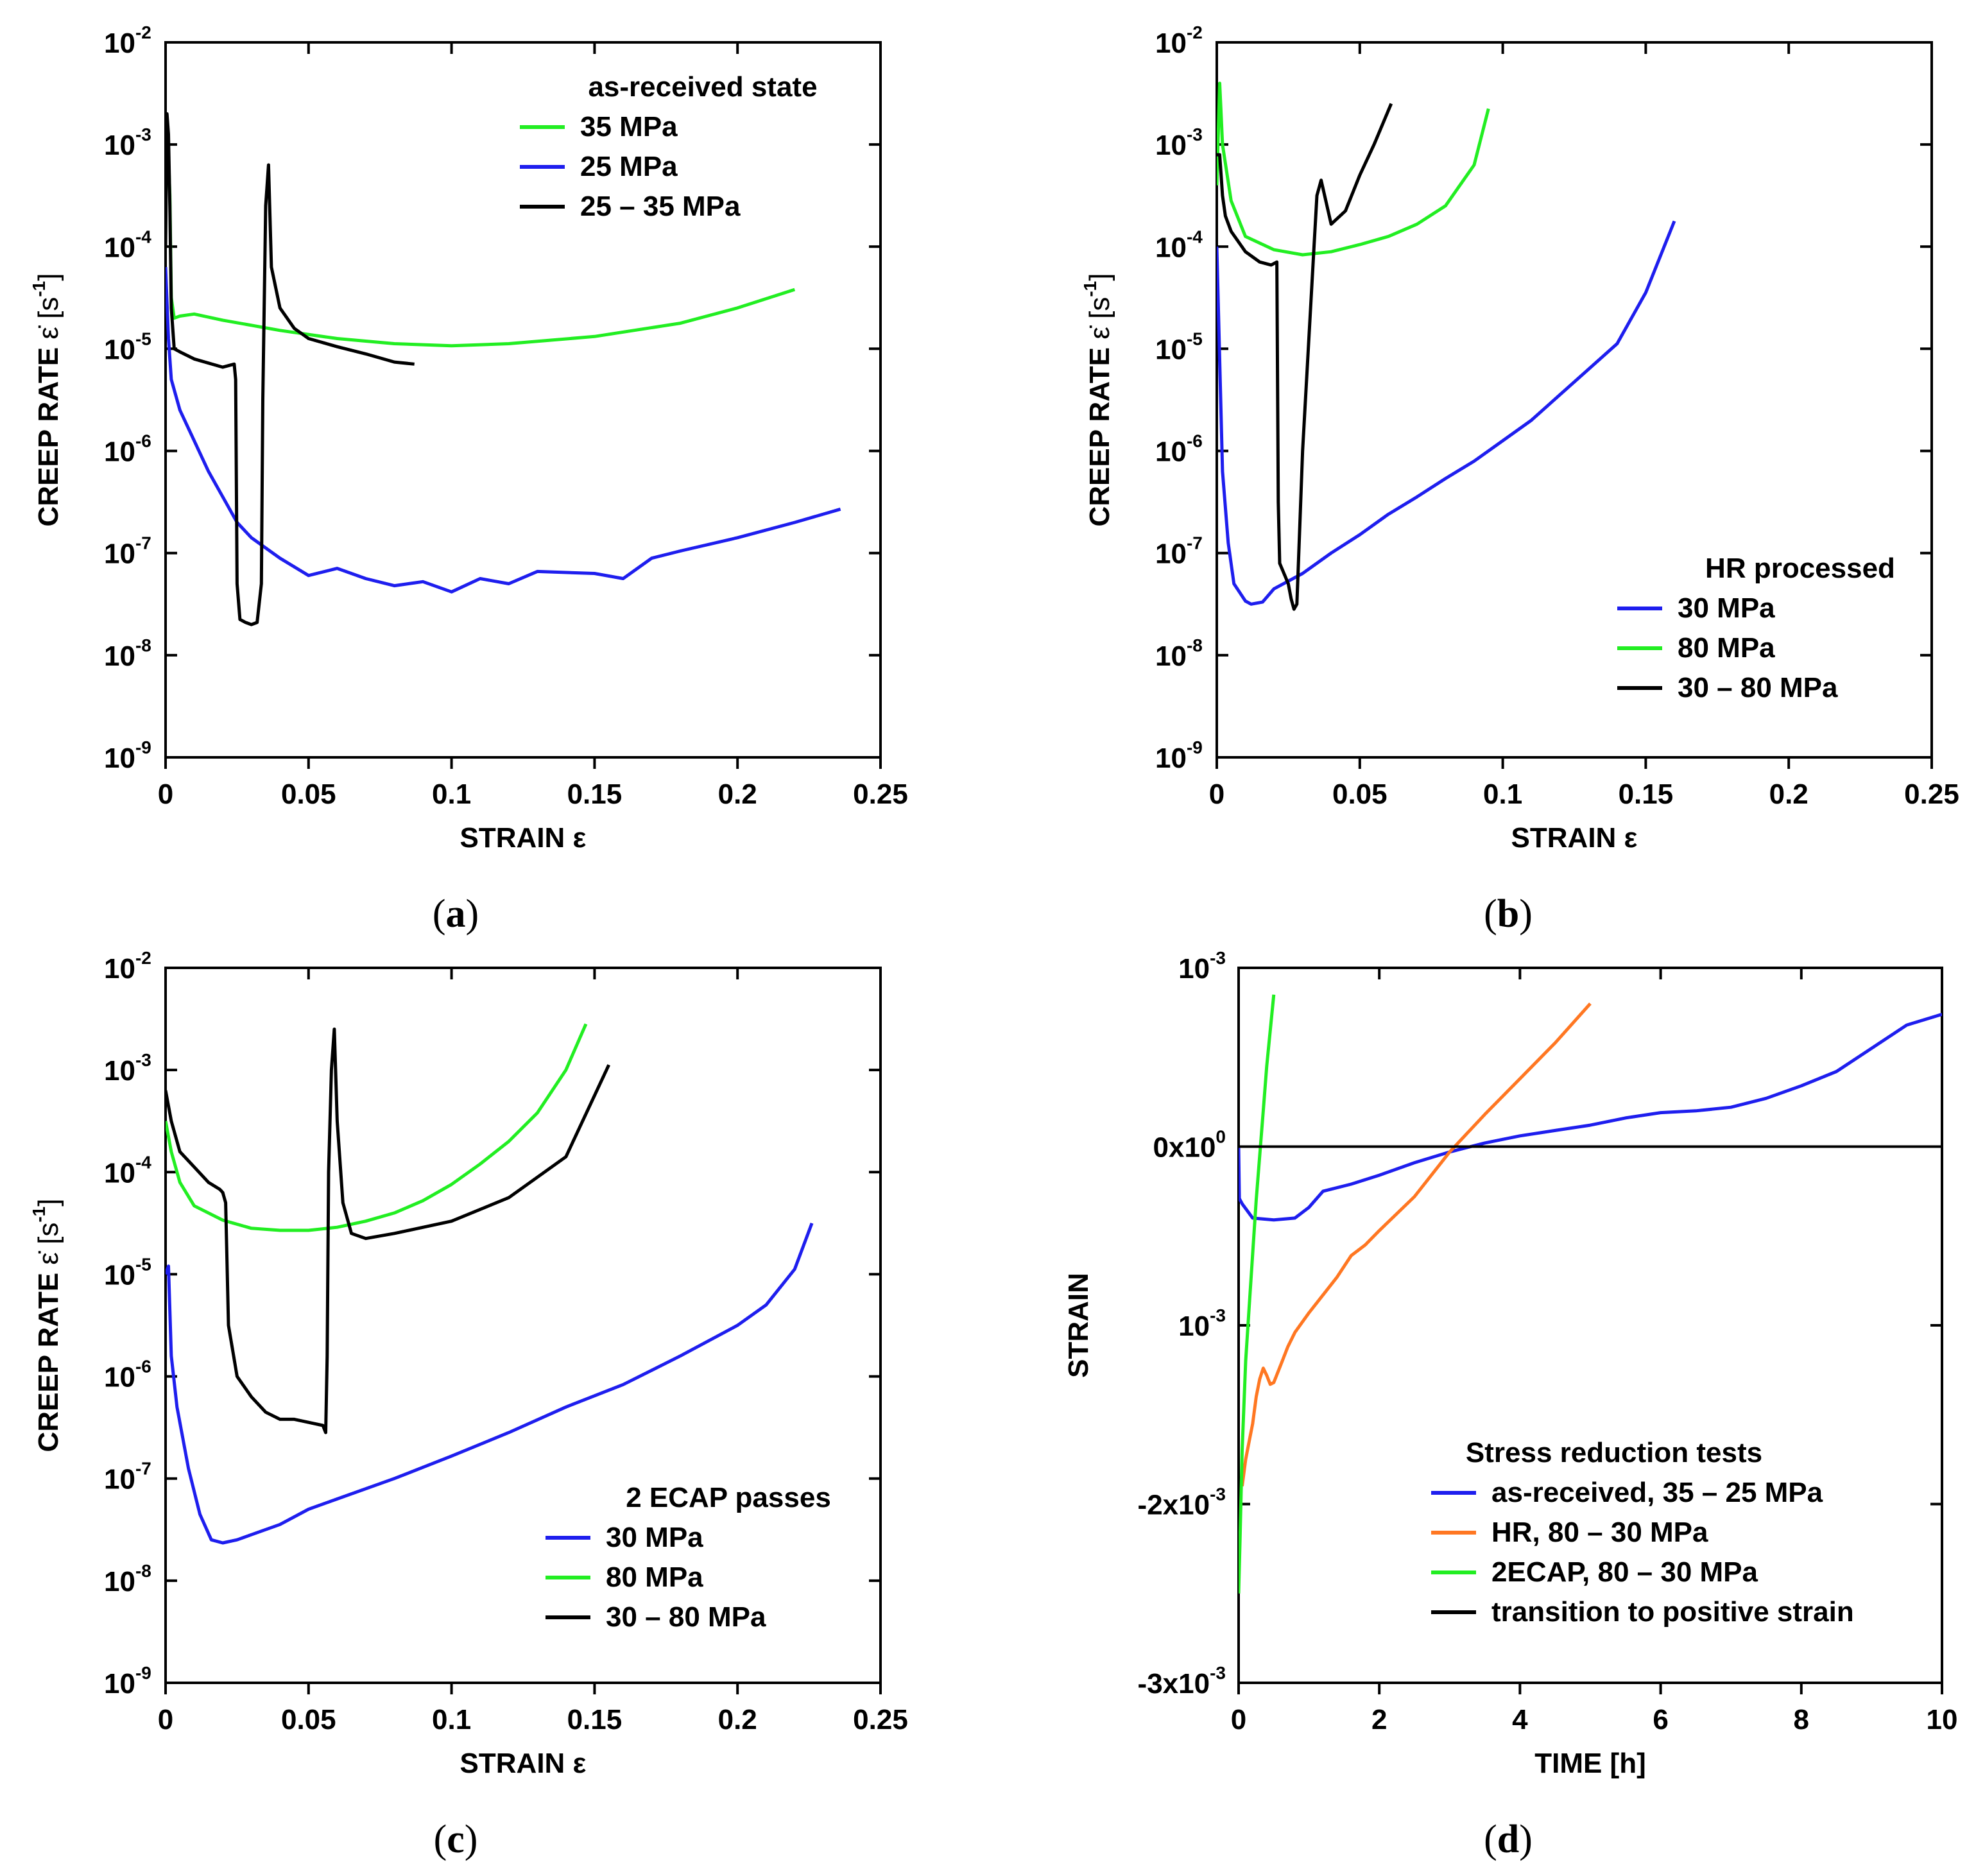  Describe the element at coordinates (1590, 1763) in the screenshot. I see `x-axis-label: TIME [h]` at that location.